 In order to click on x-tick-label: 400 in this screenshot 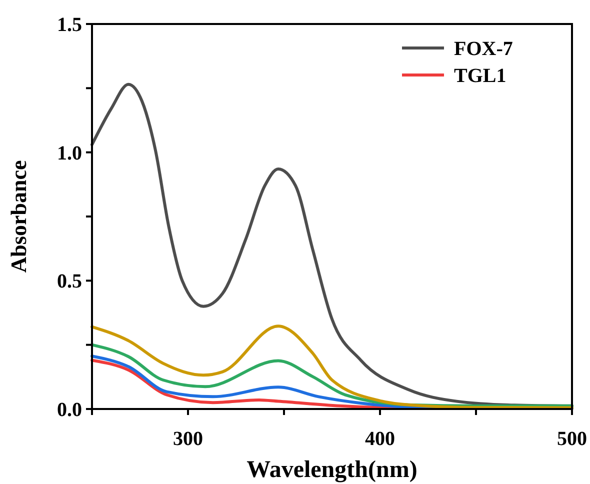, I will do `click(380, 439)`.